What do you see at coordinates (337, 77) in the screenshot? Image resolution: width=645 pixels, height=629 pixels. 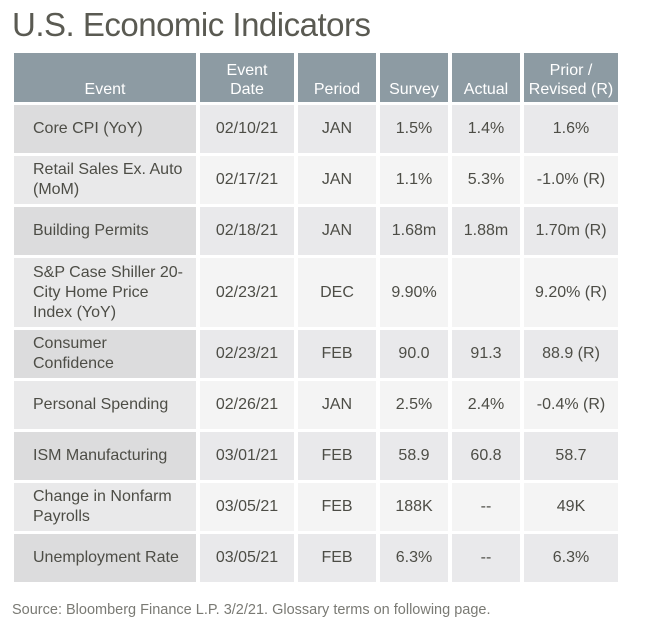 I see `header-period: Period` at bounding box center [337, 77].